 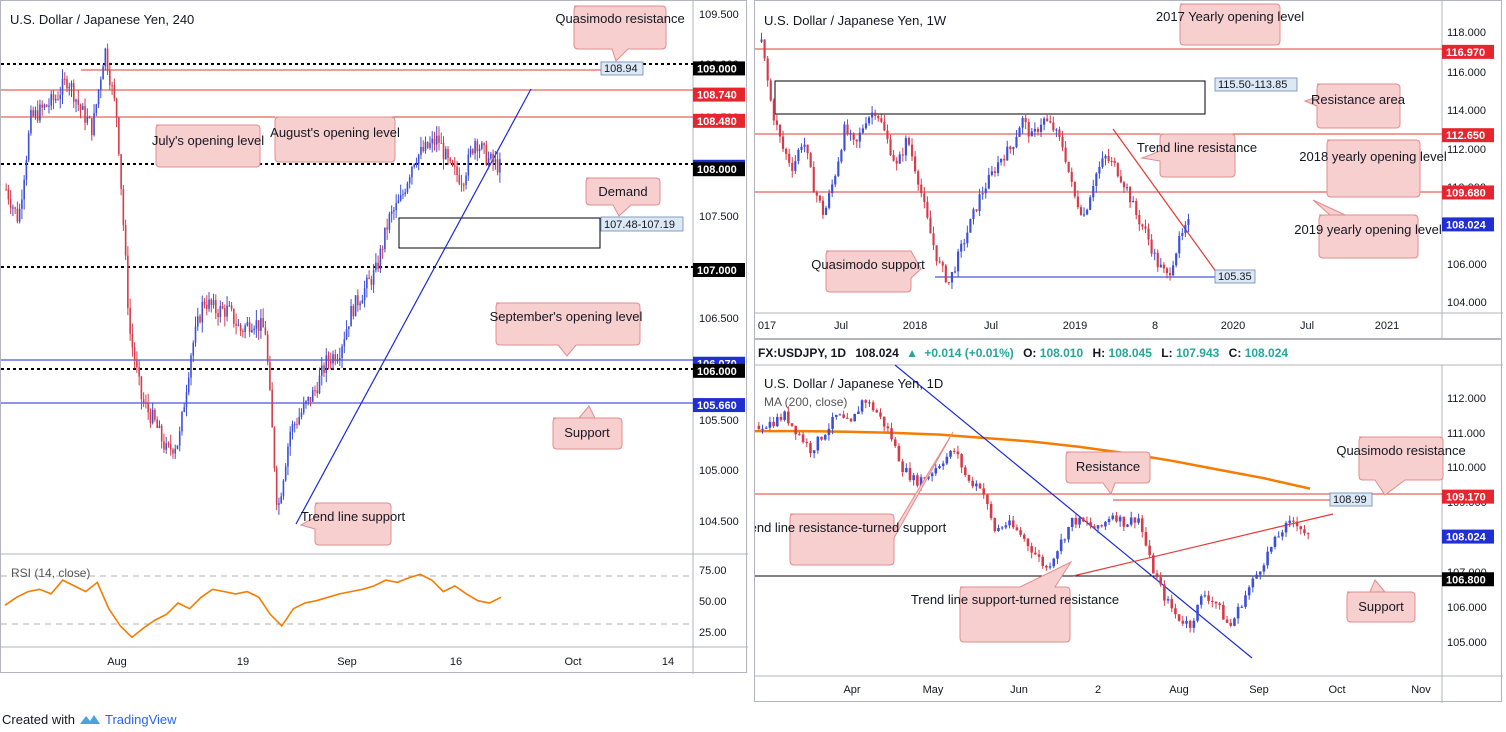 What do you see at coordinates (1235, 277) in the screenshot?
I see `svg-text: 105.35` at bounding box center [1235, 277].